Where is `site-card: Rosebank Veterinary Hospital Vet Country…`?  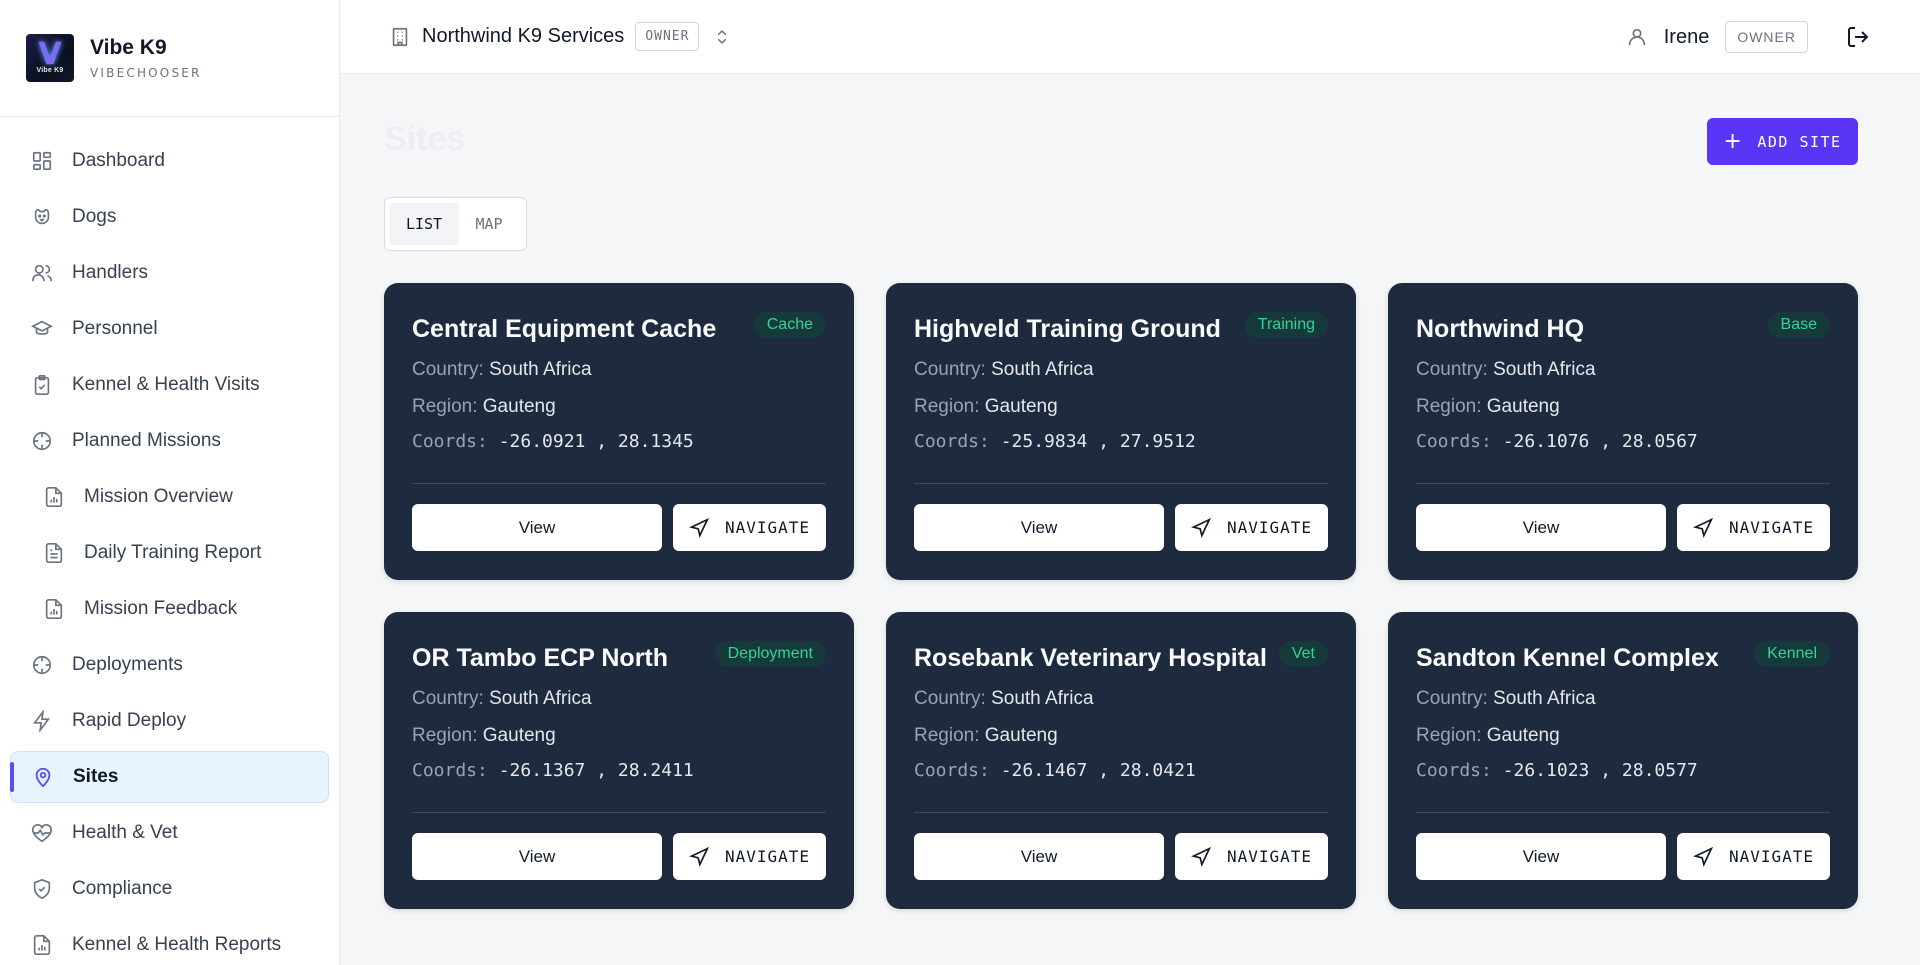
site-card: Rosebank Veterinary Hospital Vet Country… is located at coordinates (1121, 760).